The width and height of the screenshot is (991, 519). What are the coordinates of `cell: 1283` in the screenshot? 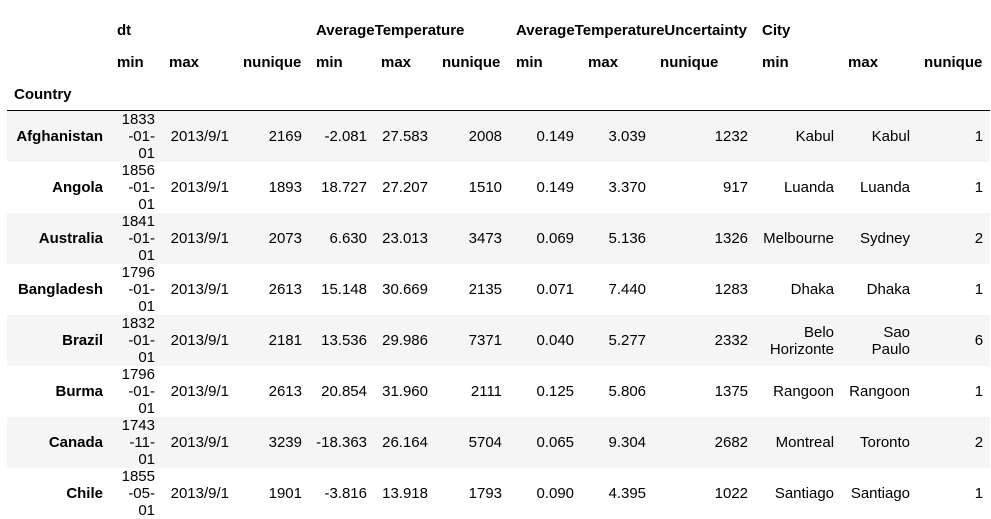 It's located at (704, 289).